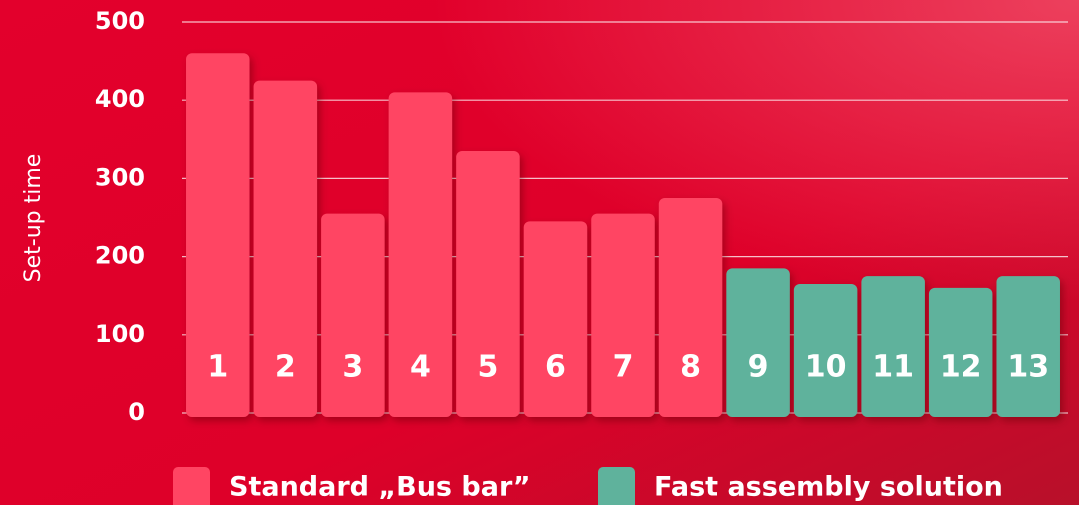 The height and width of the screenshot is (505, 1079). I want to click on category-label: 11, so click(893, 367).